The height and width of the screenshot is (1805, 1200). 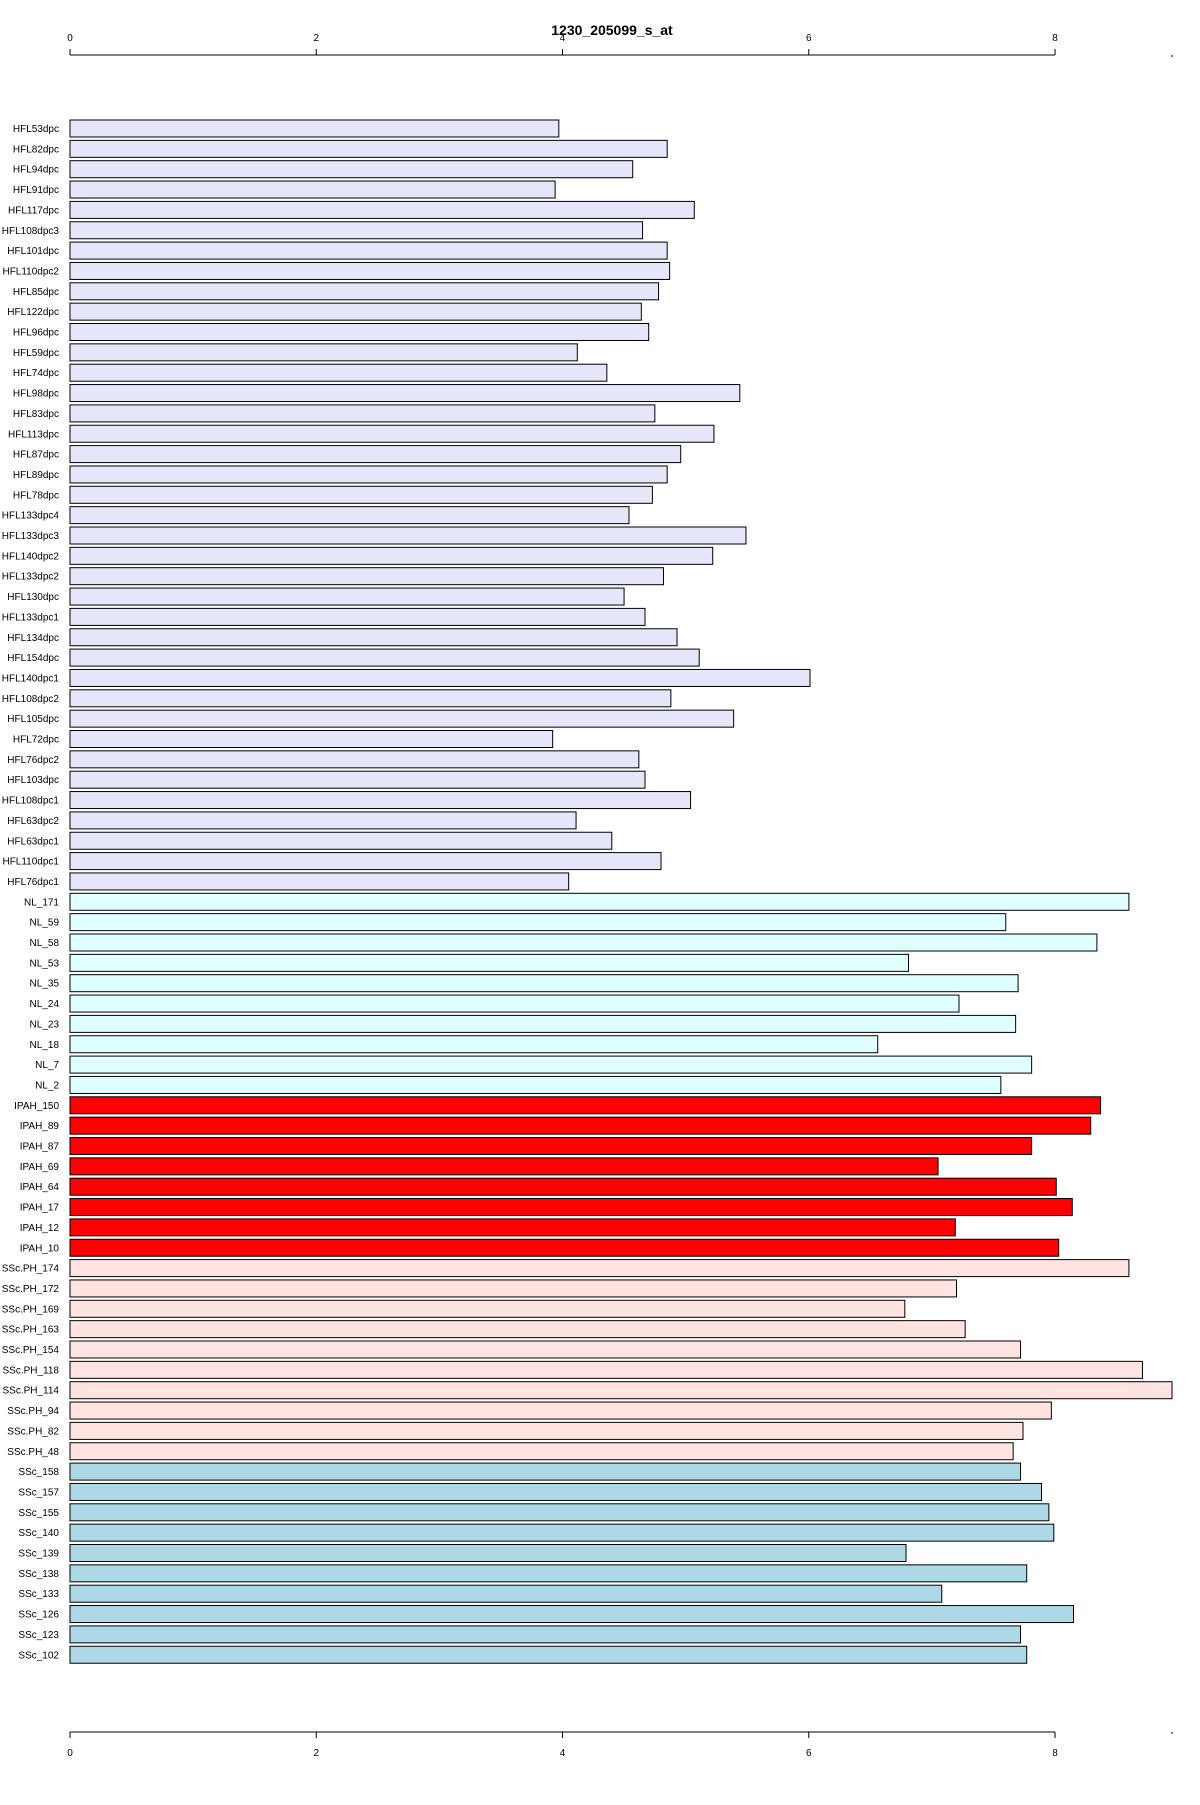 What do you see at coordinates (402, 718) in the screenshot?
I see `bar-HFL105dpc` at bounding box center [402, 718].